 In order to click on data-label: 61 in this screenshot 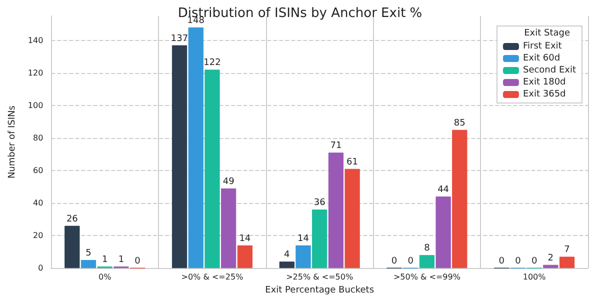, I will do `click(352, 162)`.